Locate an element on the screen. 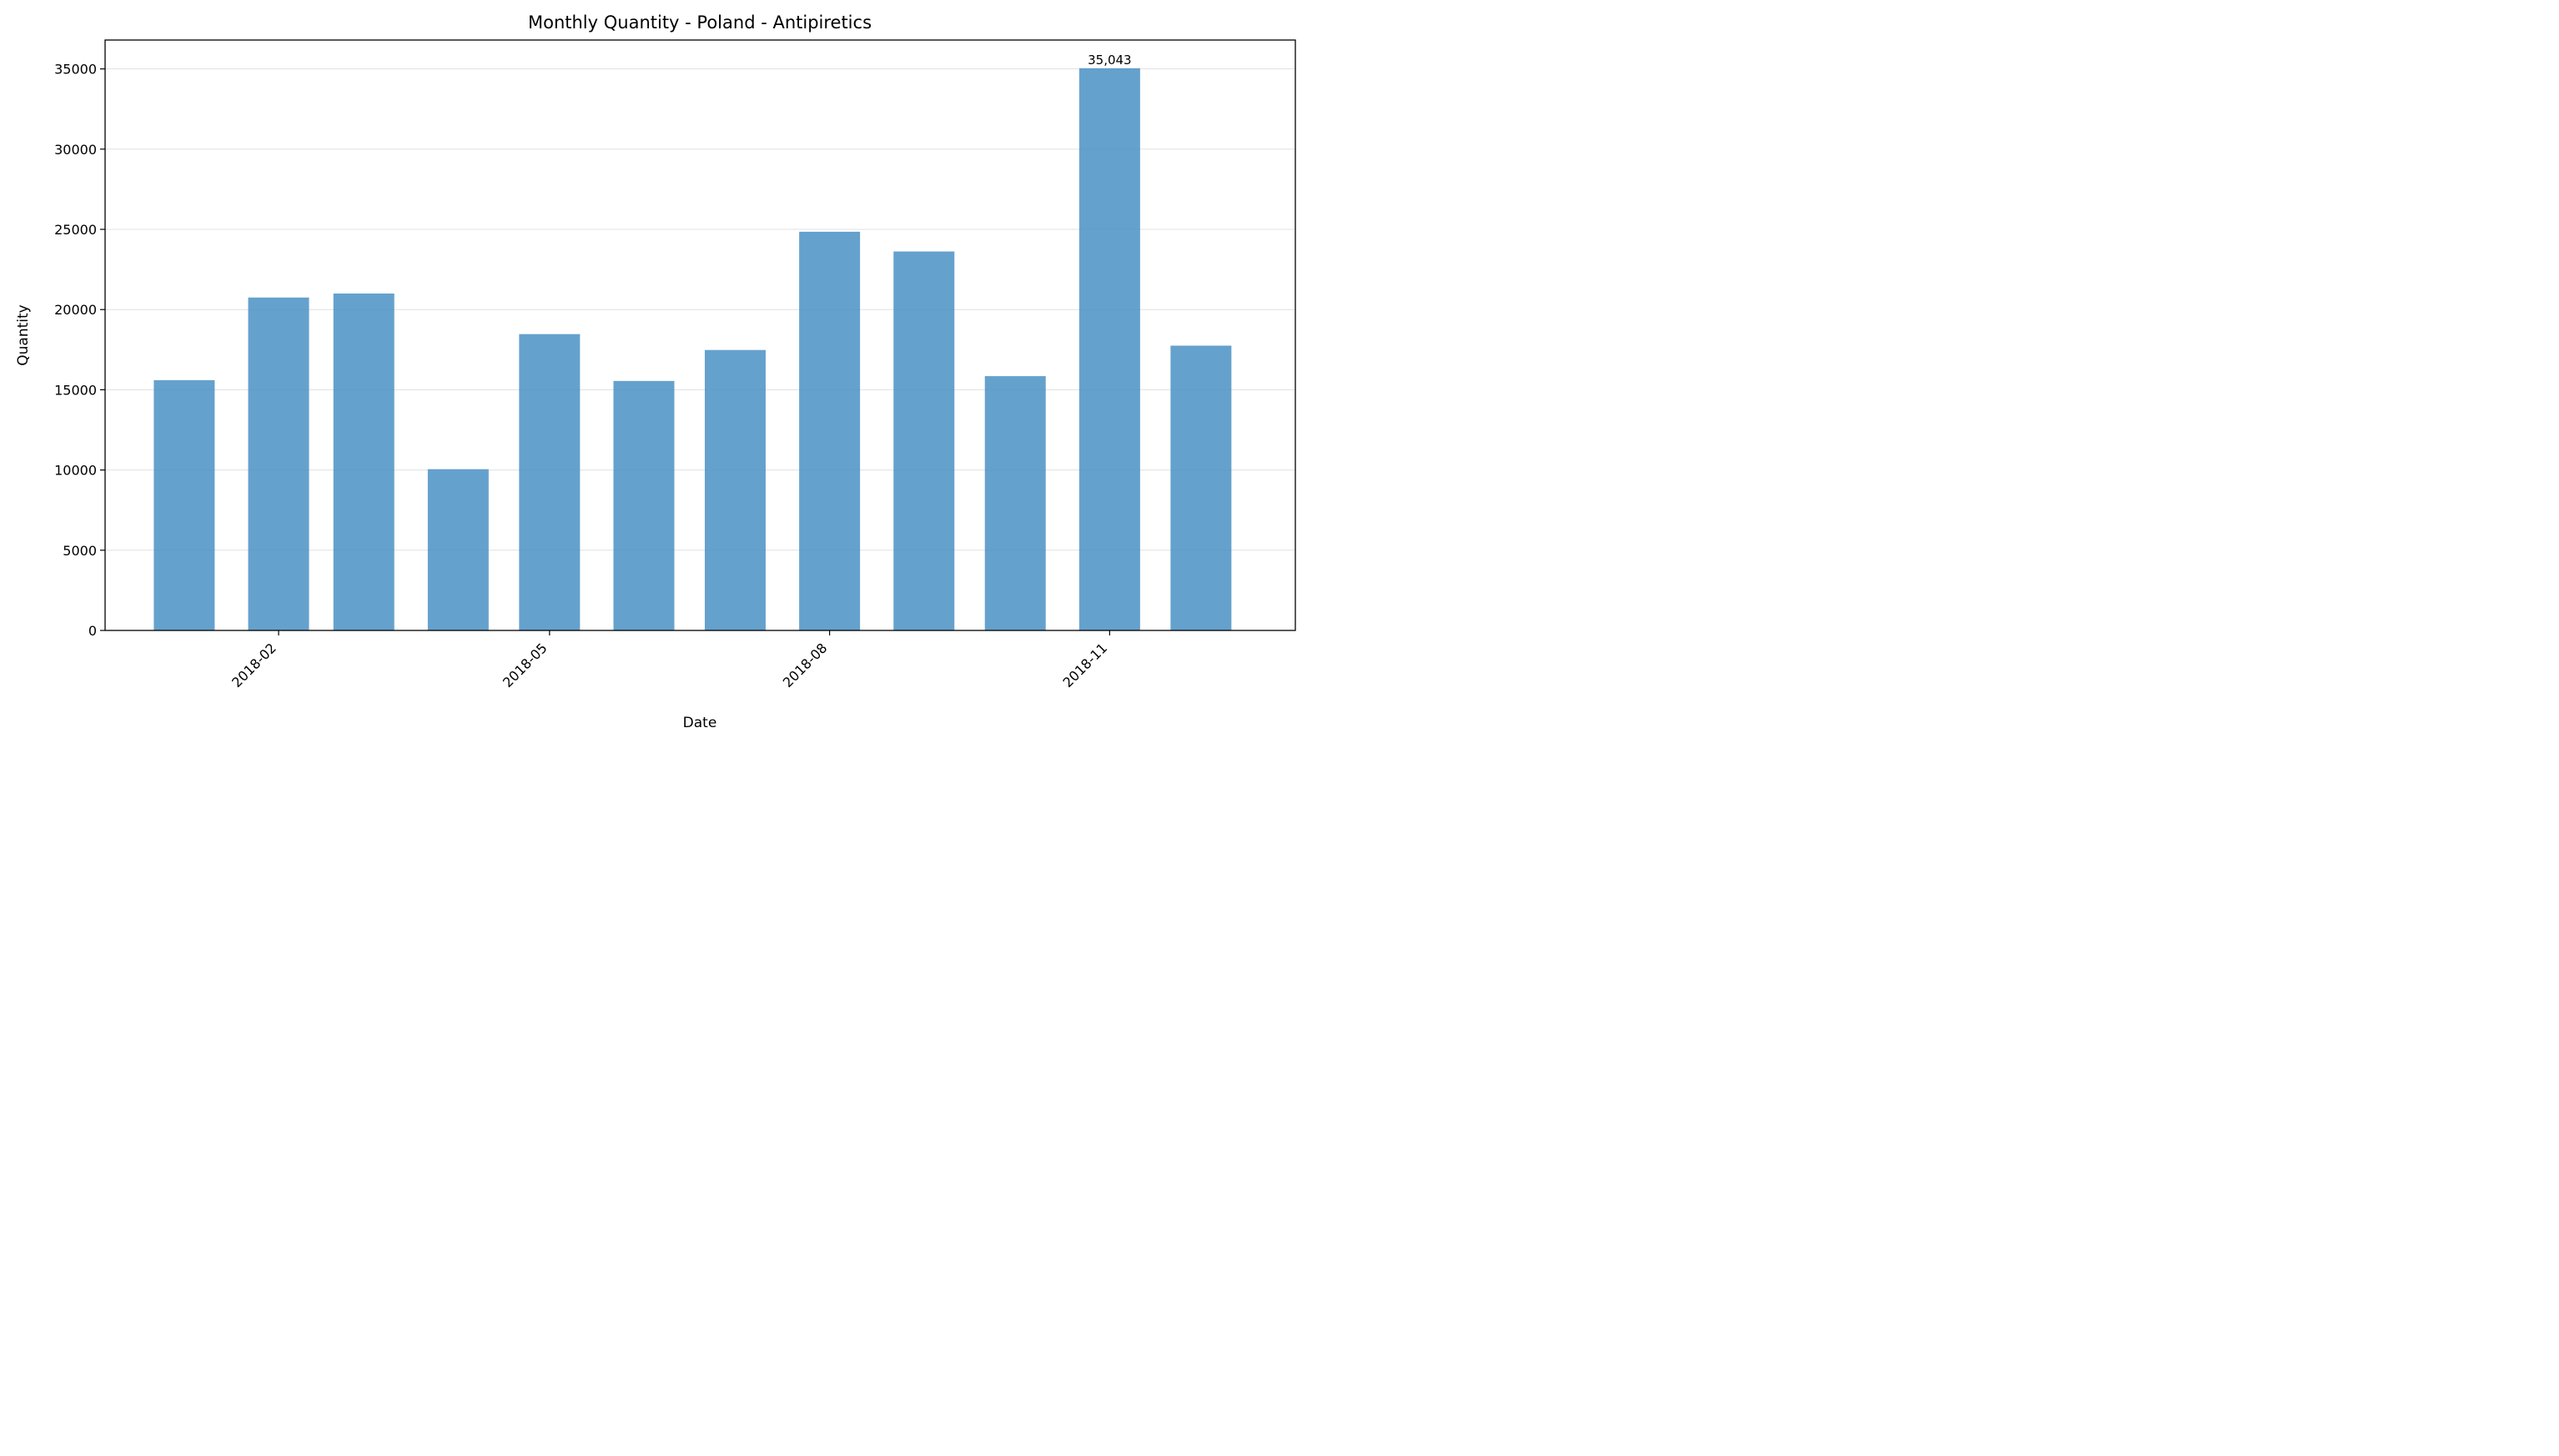  data-labels: 35,043 is located at coordinates (1110, 60).